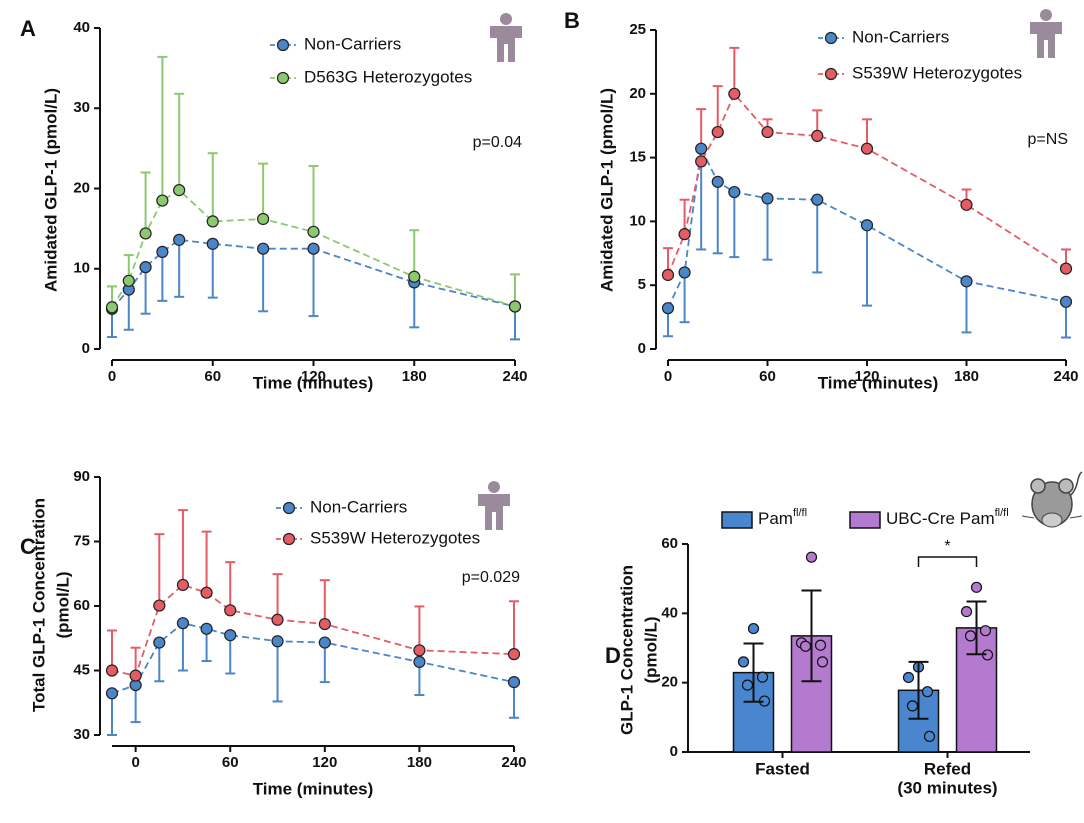  I want to click on y-tick-label: 10, so click(637, 220).